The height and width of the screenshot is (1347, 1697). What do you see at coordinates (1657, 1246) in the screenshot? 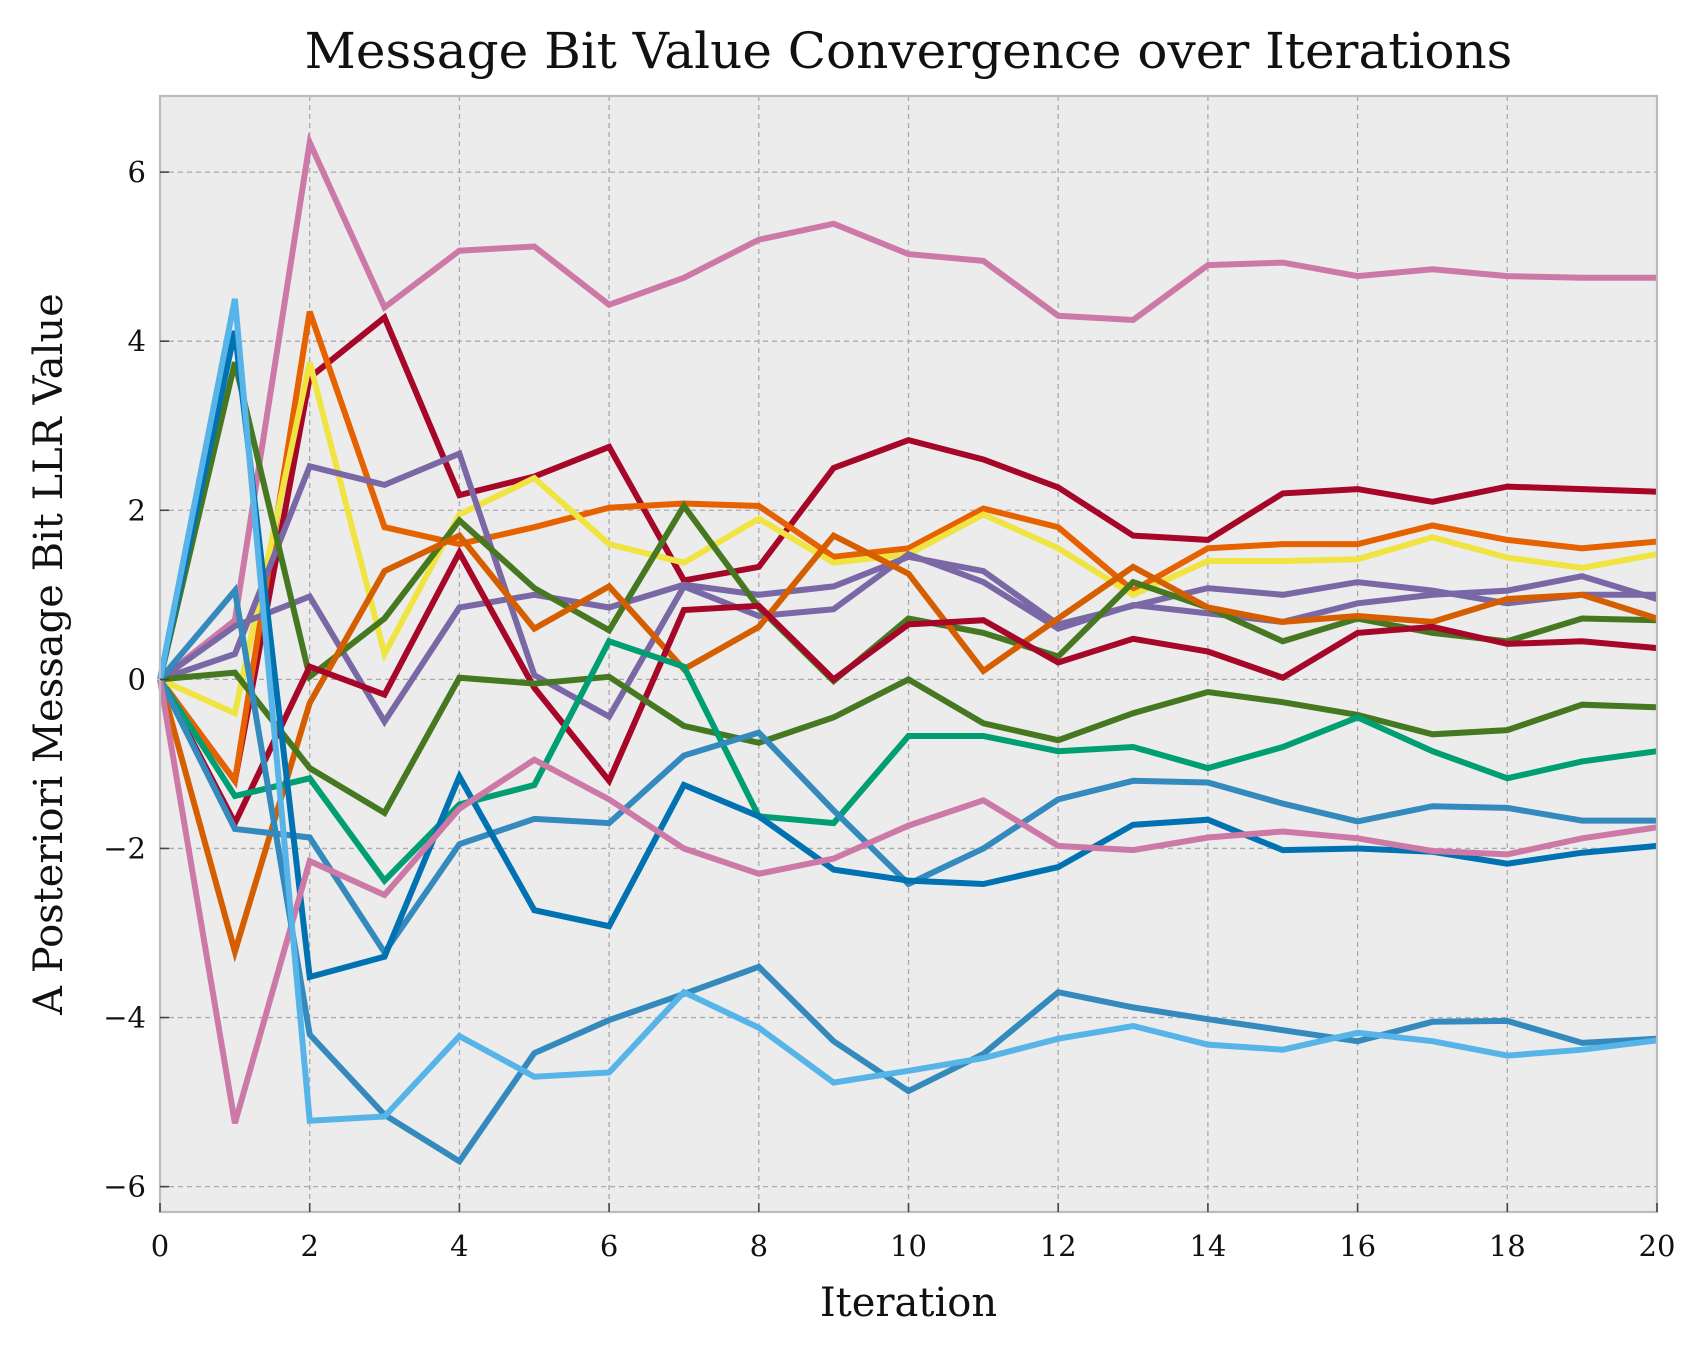
I see `x-tick-label: 20` at bounding box center [1657, 1246].